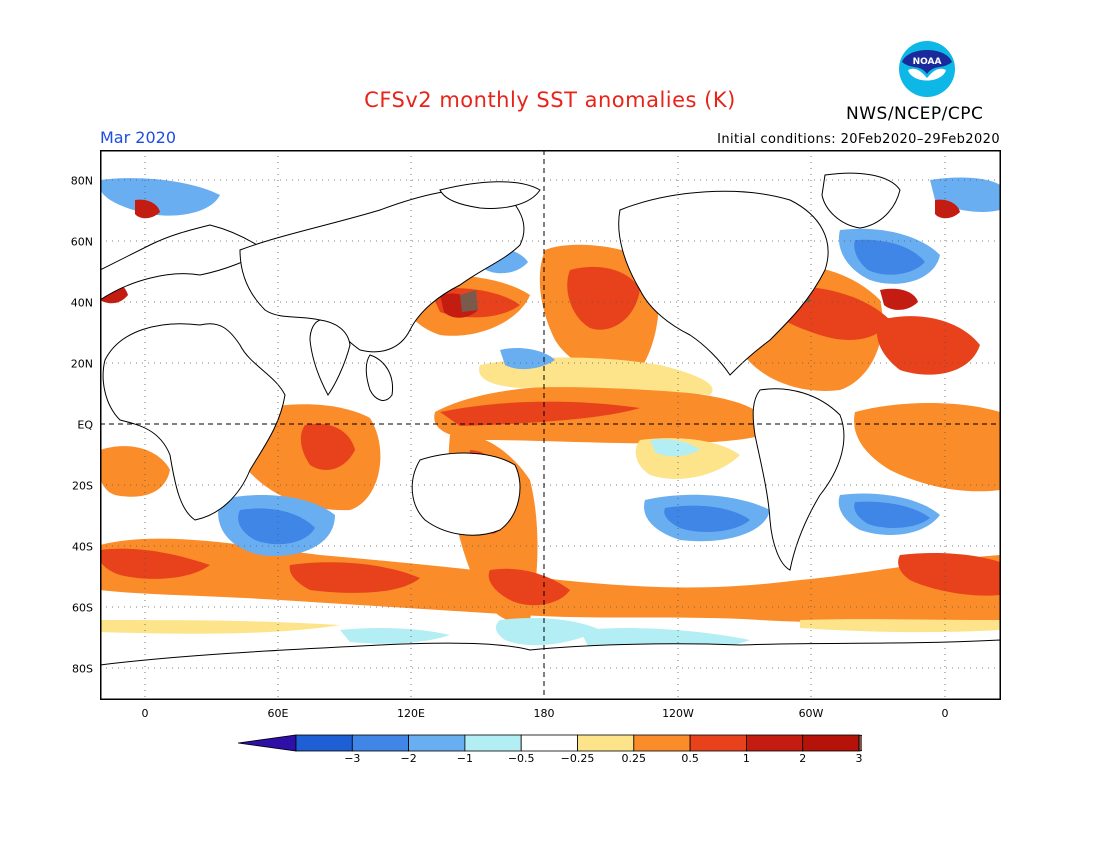  Describe the element at coordinates (803, 758) in the screenshot. I see `colorbar-tick-label: 2` at that location.